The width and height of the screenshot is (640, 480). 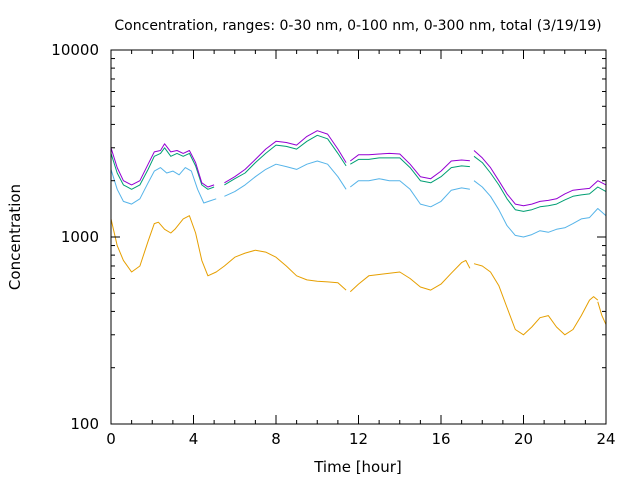 What do you see at coordinates (75, 50) in the screenshot?
I see `y-tick-label: 10000` at bounding box center [75, 50].